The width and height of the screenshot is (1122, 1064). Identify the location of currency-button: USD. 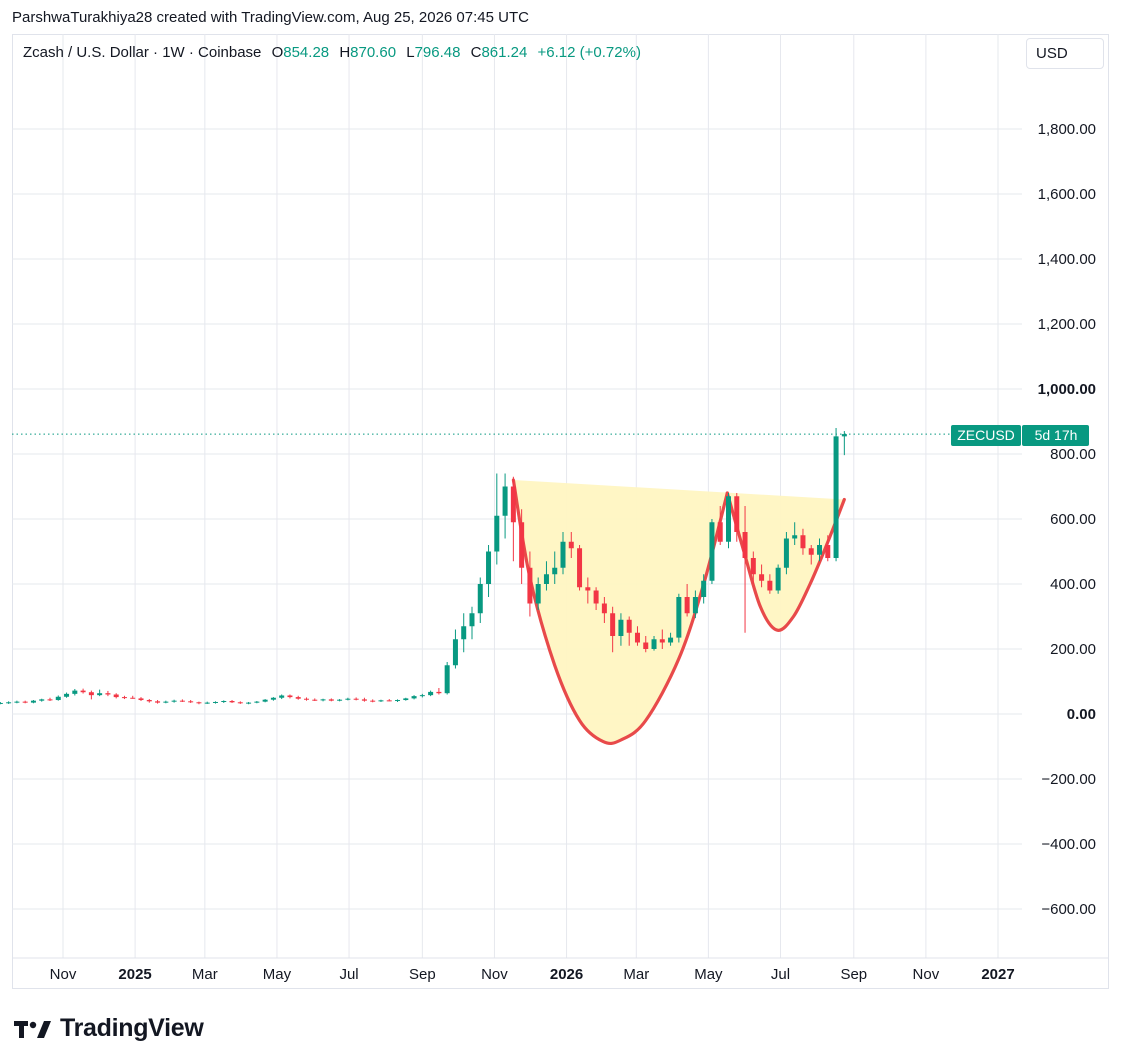
(1065, 53).